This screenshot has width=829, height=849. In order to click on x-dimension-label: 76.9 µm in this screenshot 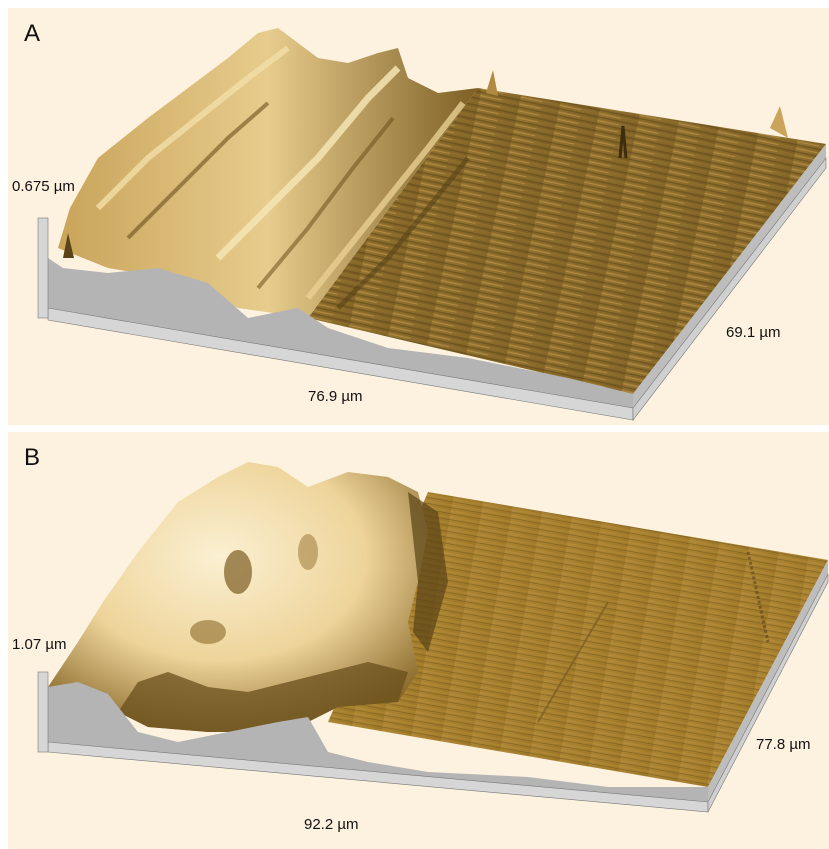, I will do `click(335, 396)`.